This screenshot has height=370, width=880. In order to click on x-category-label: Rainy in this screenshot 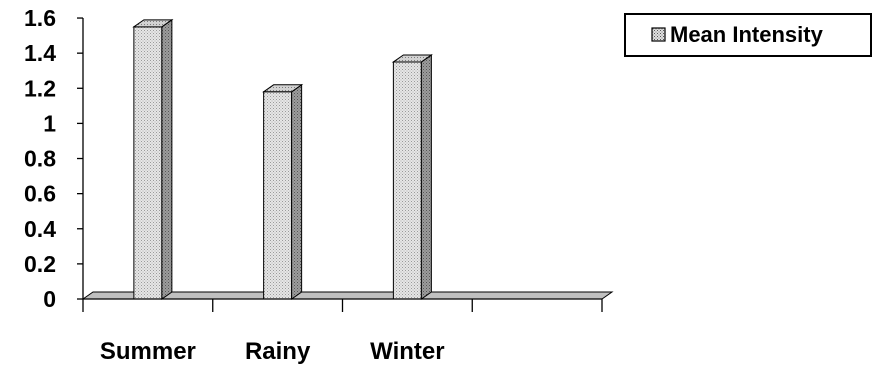, I will do `click(278, 351)`.